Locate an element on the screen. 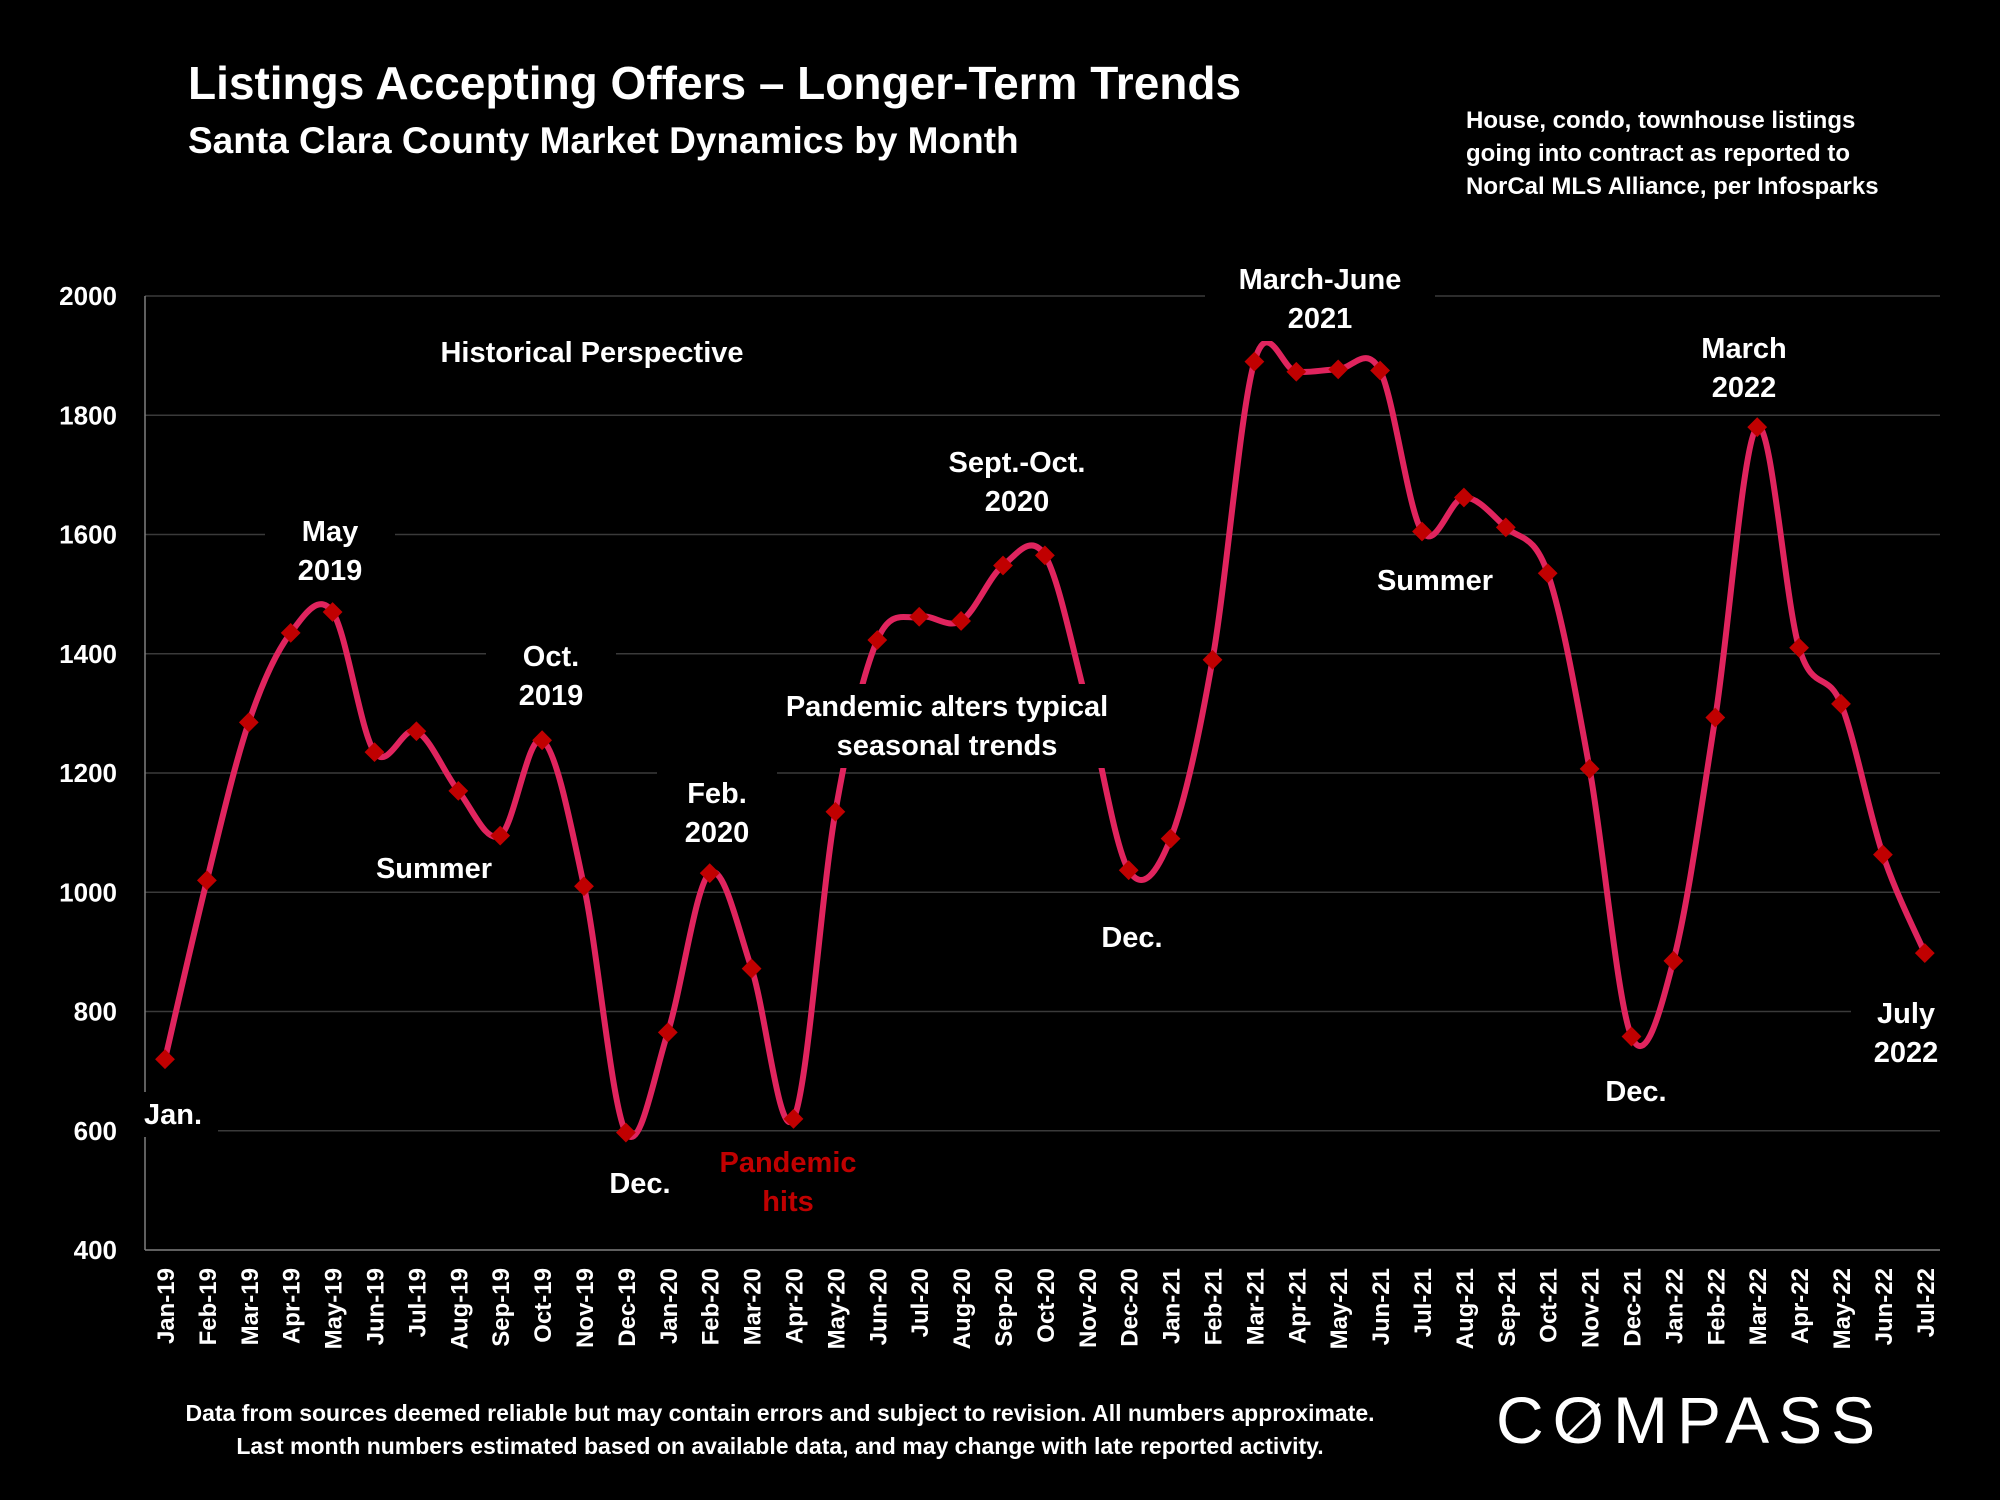 Image resolution: width=2000 pixels, height=1500 pixels. annotation-oct2019: 2019 is located at coordinates (551, 696).